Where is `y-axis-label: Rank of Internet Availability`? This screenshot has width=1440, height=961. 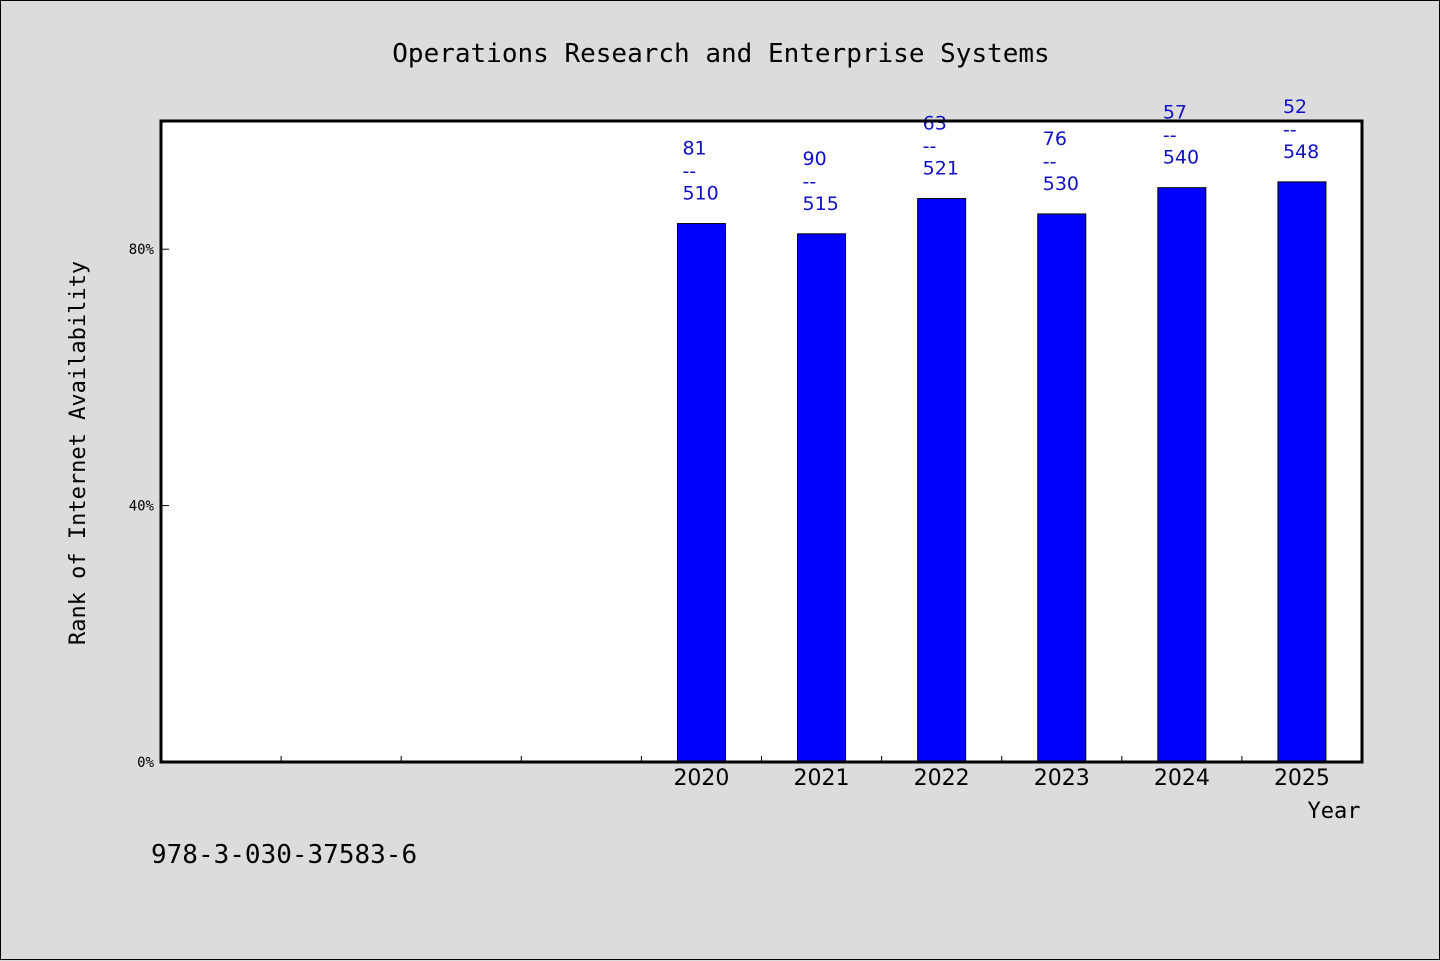
y-axis-label: Rank of Internet Availability is located at coordinates (78, 453).